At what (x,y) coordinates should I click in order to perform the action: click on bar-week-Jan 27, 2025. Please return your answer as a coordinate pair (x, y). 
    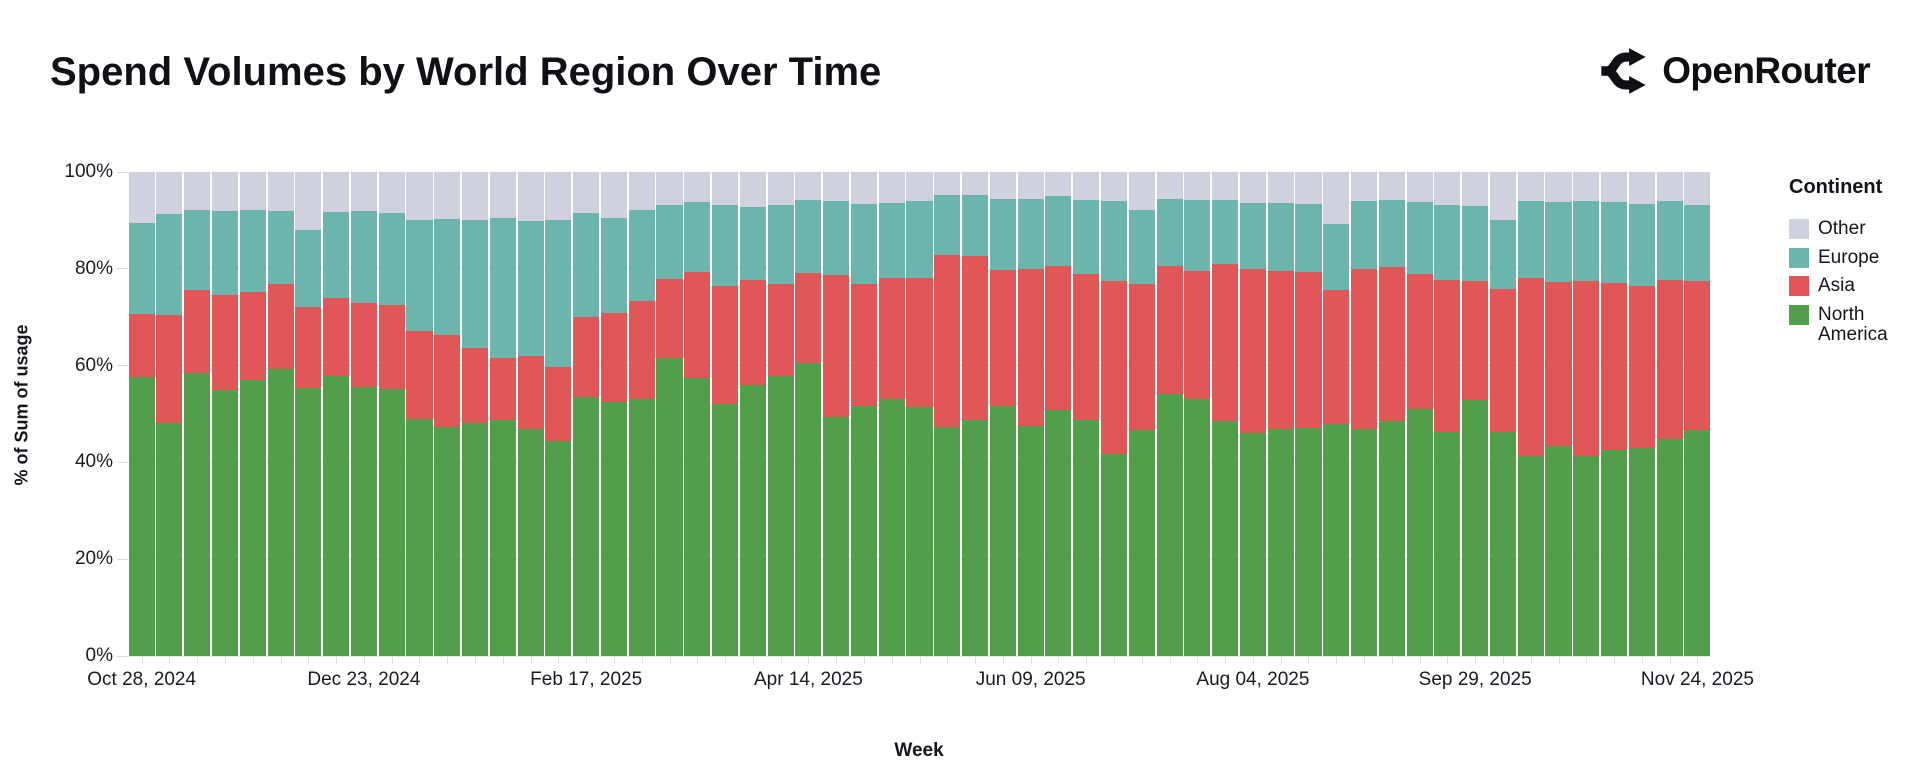
    Looking at the image, I should click on (502, 414).